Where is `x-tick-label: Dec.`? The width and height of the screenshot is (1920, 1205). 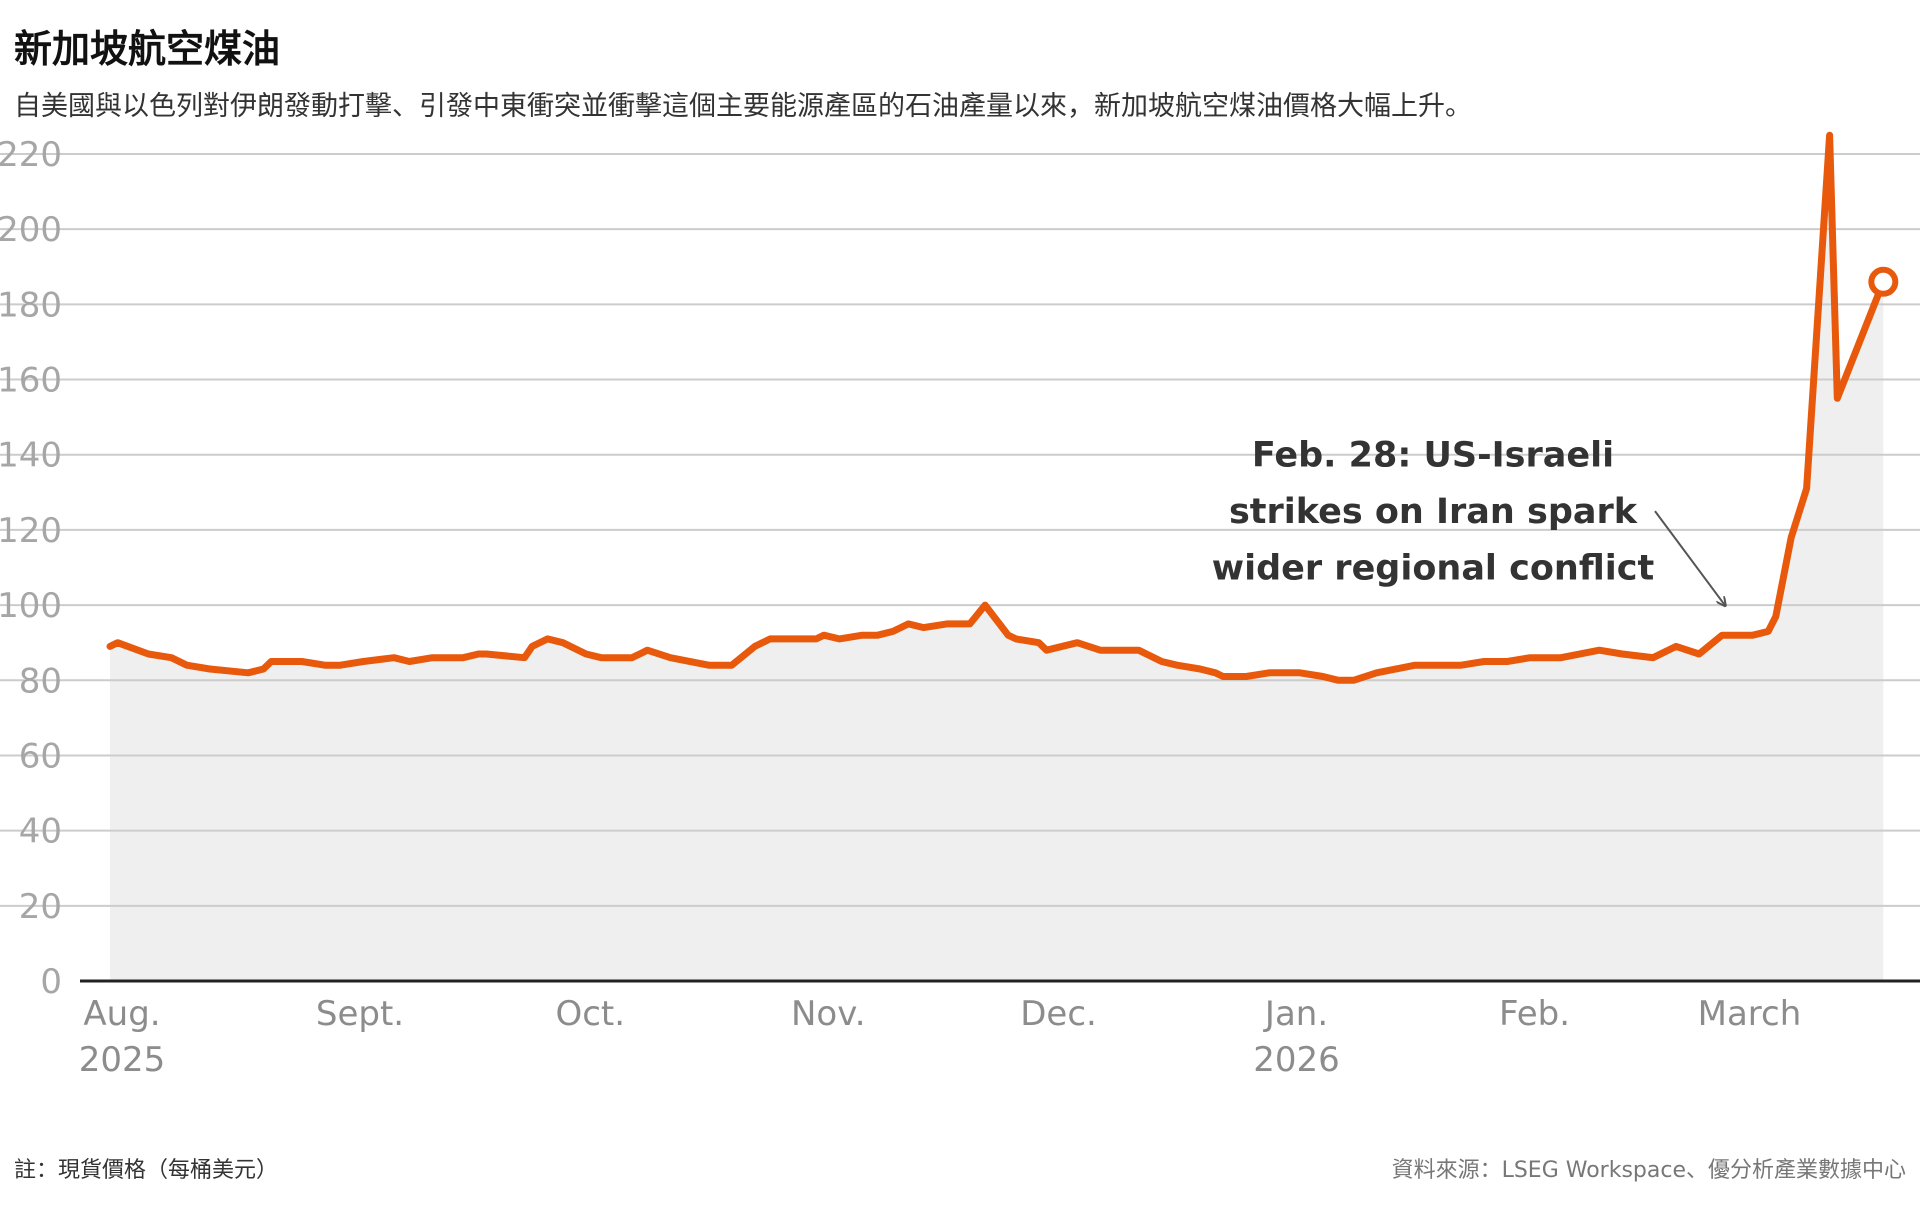 x-tick-label: Dec. is located at coordinates (1058, 1014).